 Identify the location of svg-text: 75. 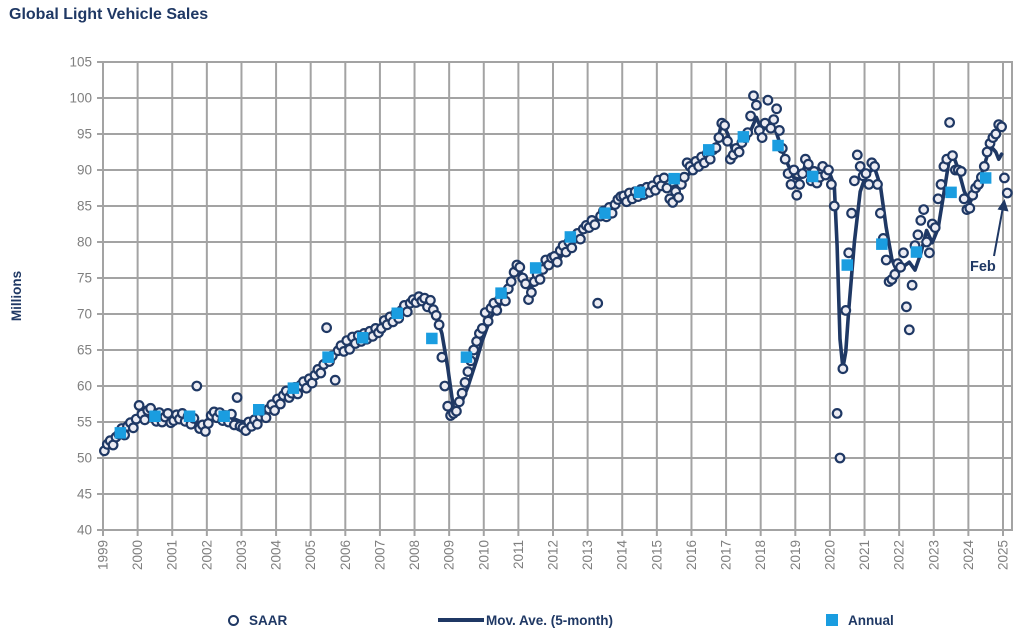
(84, 278).